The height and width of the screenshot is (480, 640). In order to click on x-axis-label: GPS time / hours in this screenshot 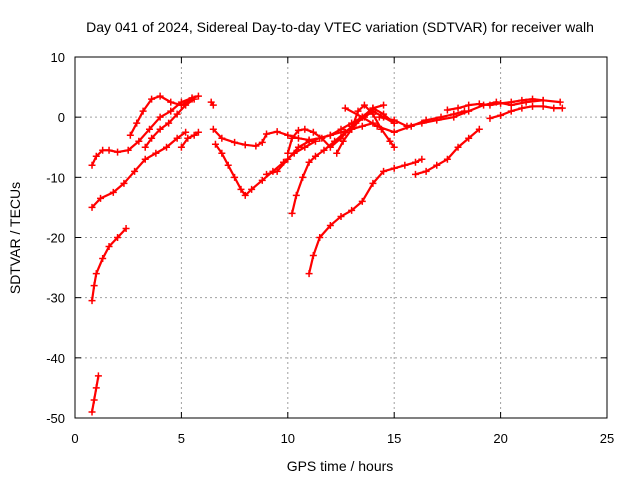, I will do `click(340, 466)`.